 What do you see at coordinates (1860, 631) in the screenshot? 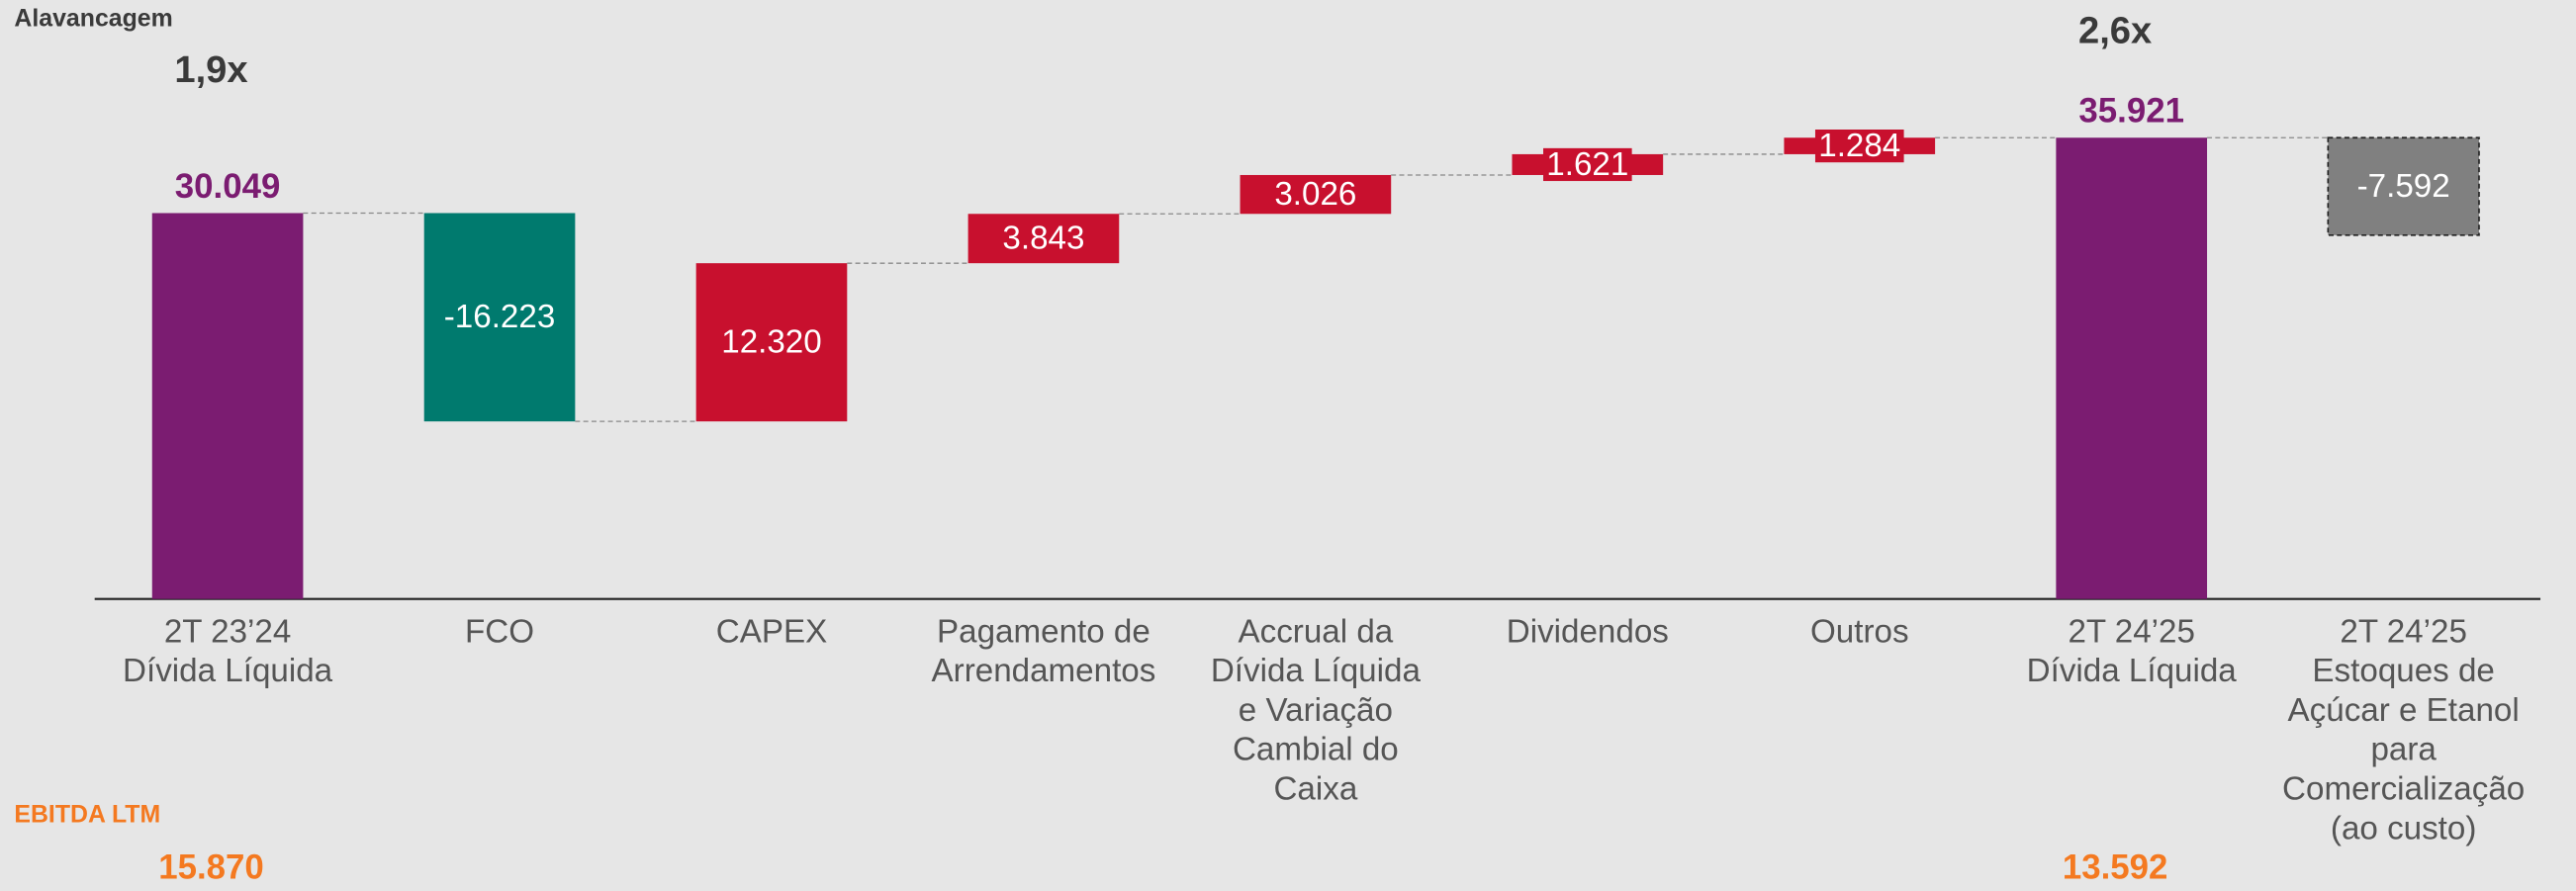
I see `x-tick-label: Outros` at bounding box center [1860, 631].